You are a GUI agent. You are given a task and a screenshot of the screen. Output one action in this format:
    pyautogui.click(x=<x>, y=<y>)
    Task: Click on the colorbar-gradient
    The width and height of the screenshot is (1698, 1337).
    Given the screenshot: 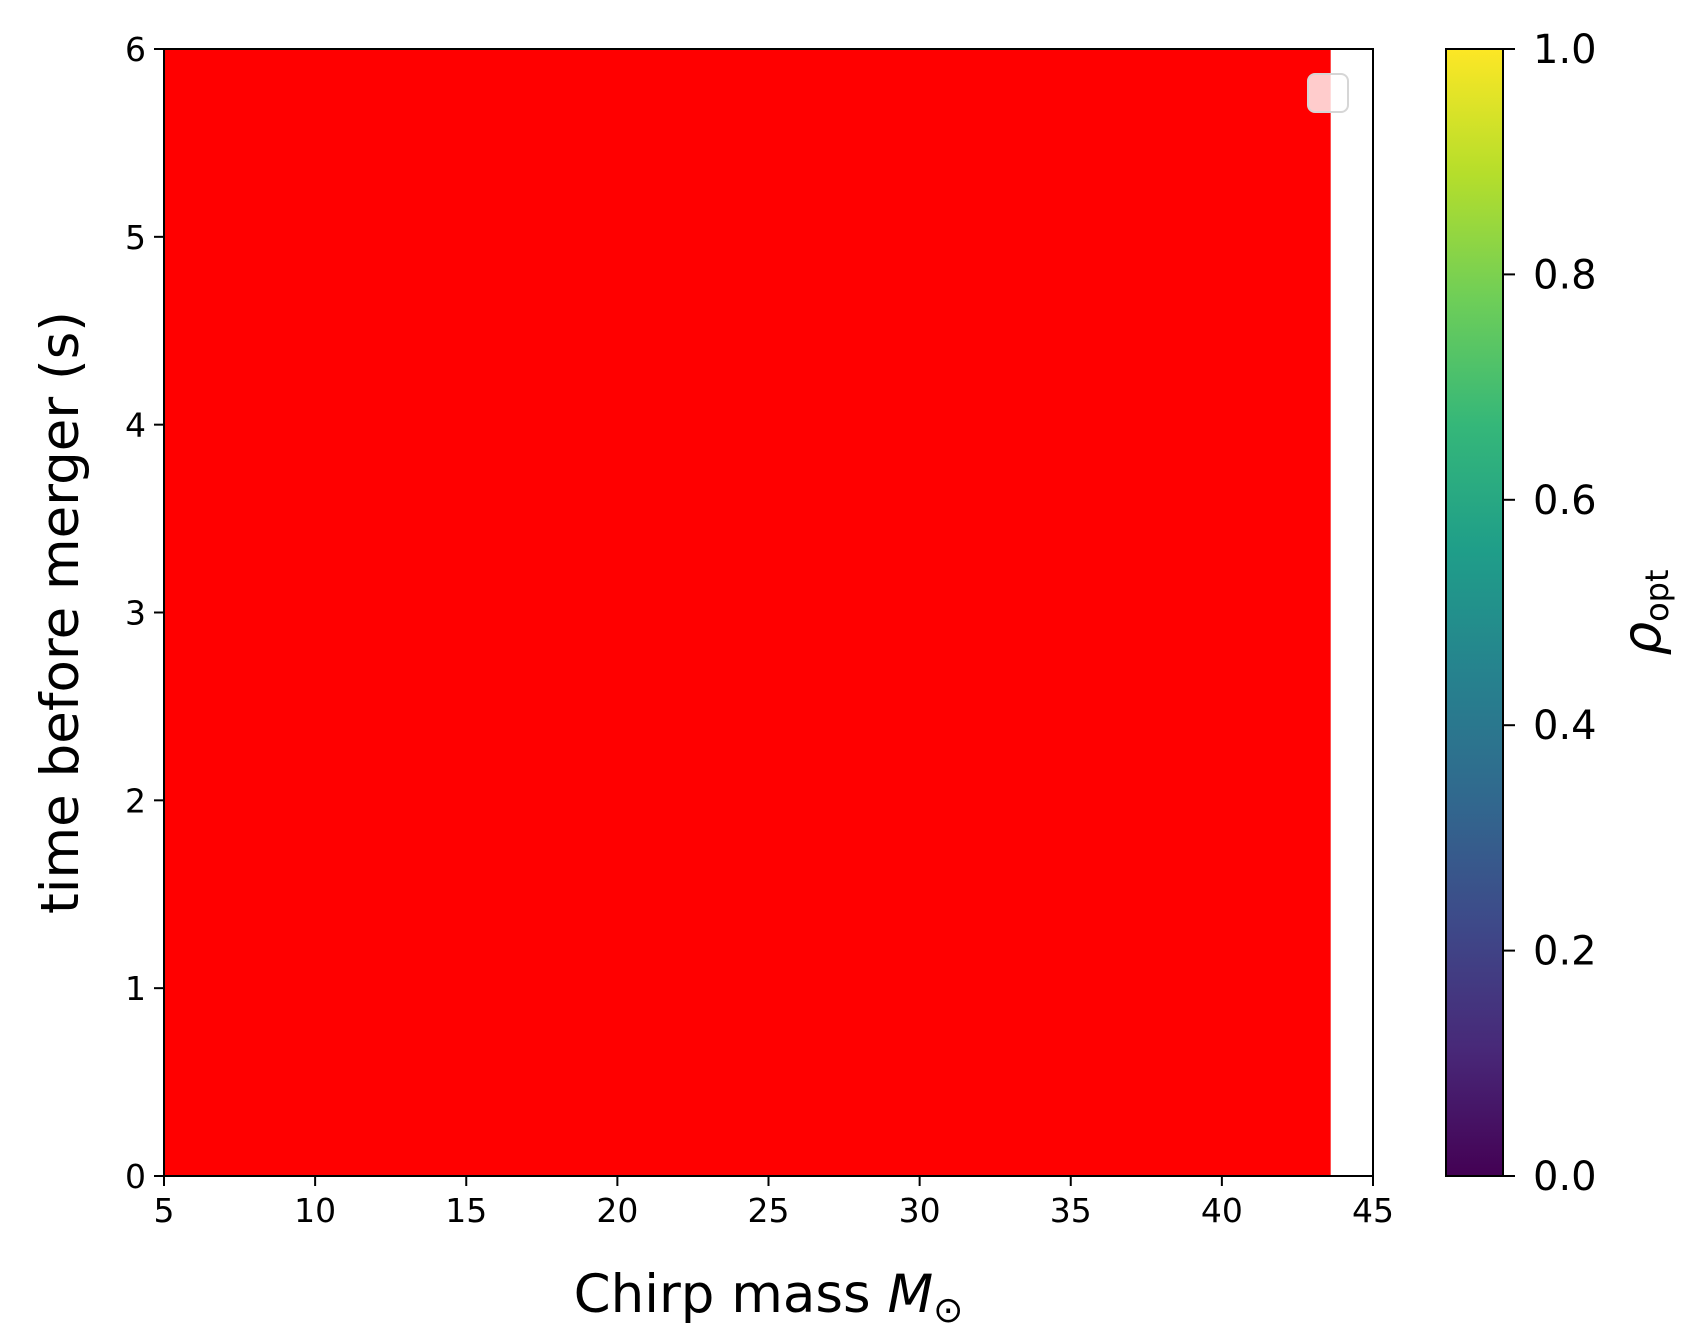 What is the action you would take?
    pyautogui.click(x=1474, y=612)
    